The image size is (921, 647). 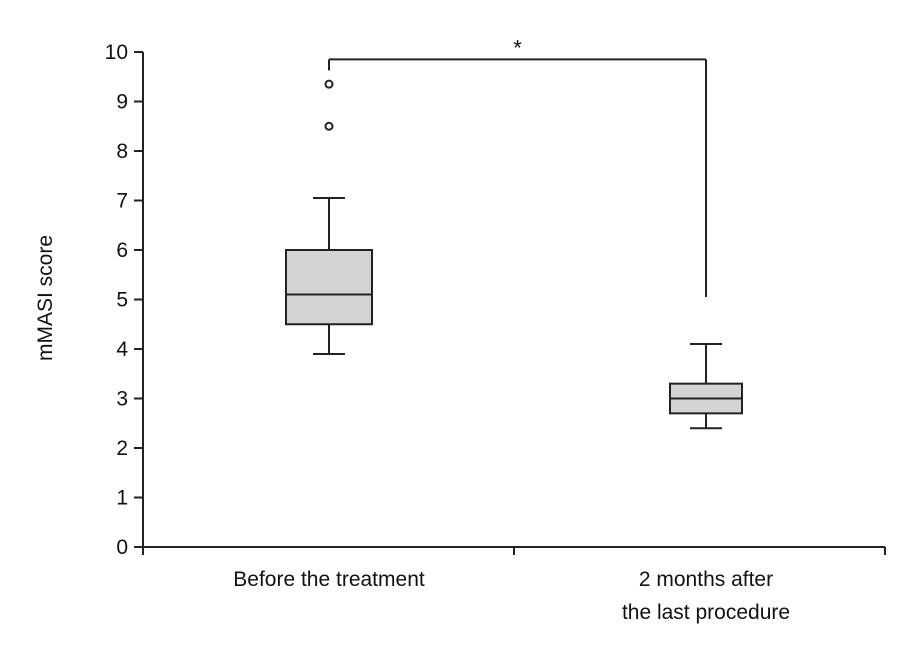 I want to click on y-tick-label: 0, so click(x=122, y=547).